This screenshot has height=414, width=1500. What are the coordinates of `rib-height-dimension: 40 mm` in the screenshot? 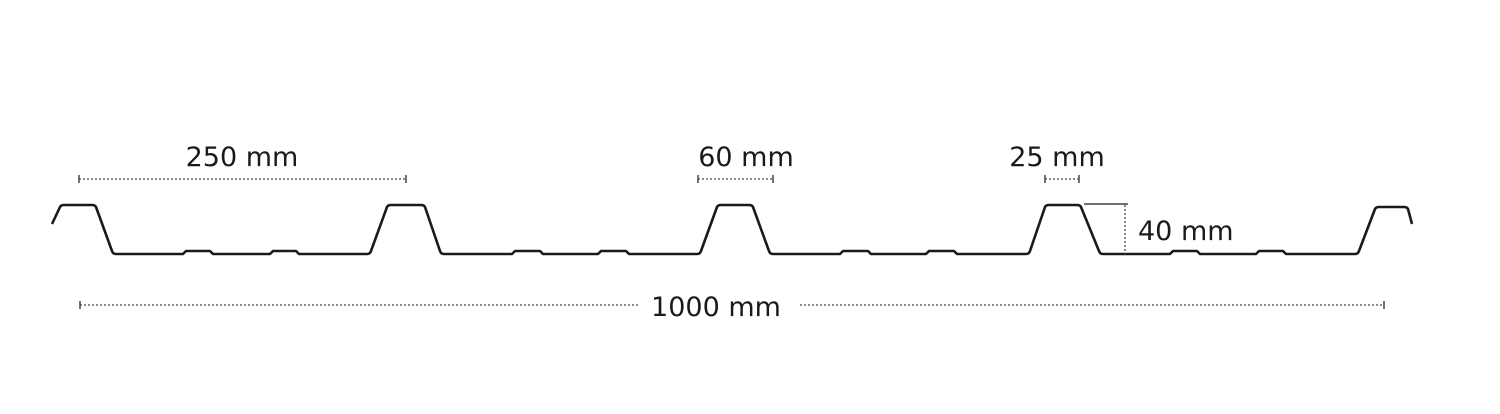 It's located at (1159, 228).